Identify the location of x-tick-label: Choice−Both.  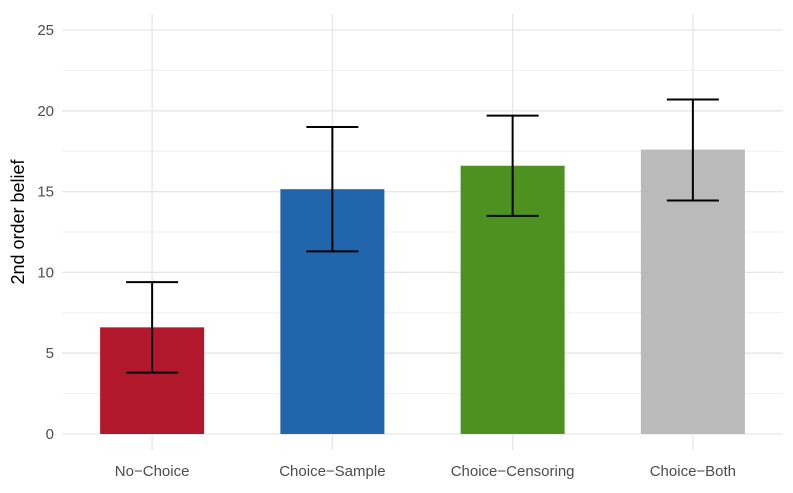
(693, 471).